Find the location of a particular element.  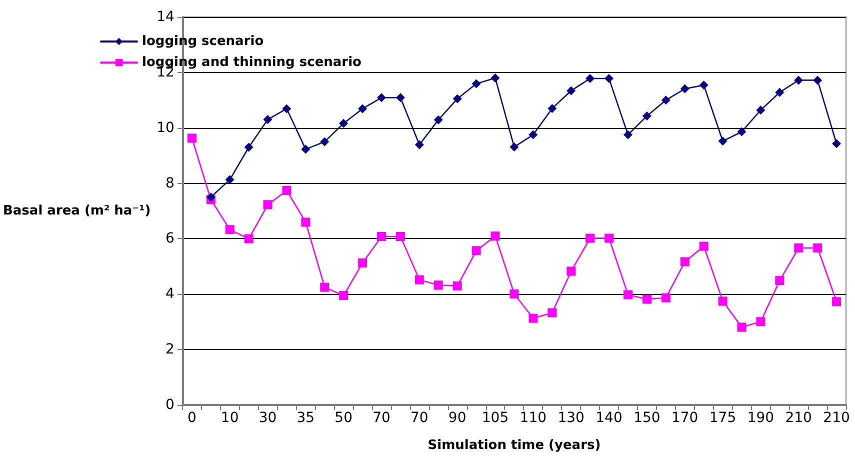

x-tick-label: 35 is located at coordinates (305, 418).